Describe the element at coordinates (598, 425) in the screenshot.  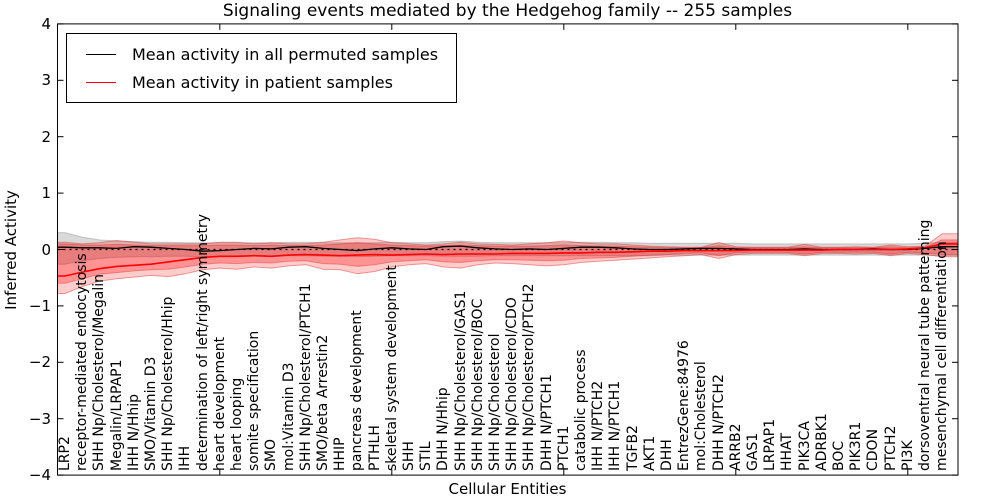
I see `x-tick-label: IHH N/PTCH2` at that location.